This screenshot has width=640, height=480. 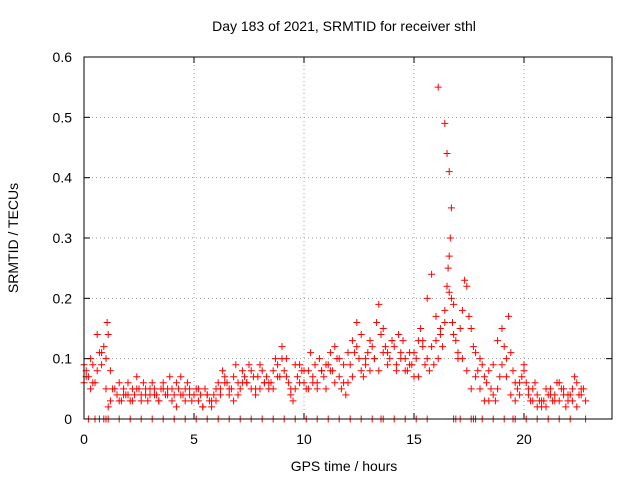 What do you see at coordinates (63, 298) in the screenshot?
I see `y-tick-label: 0.2` at bounding box center [63, 298].